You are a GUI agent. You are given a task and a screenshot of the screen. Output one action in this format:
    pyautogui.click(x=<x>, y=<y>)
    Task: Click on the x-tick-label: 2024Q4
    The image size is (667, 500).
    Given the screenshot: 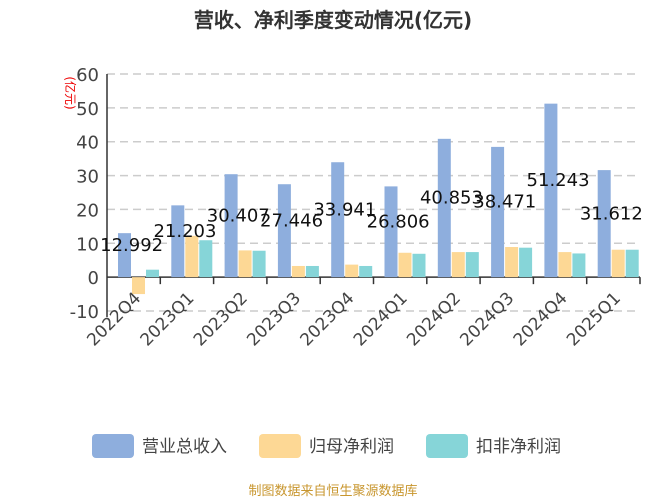 What is the action you would take?
    pyautogui.click(x=541, y=320)
    